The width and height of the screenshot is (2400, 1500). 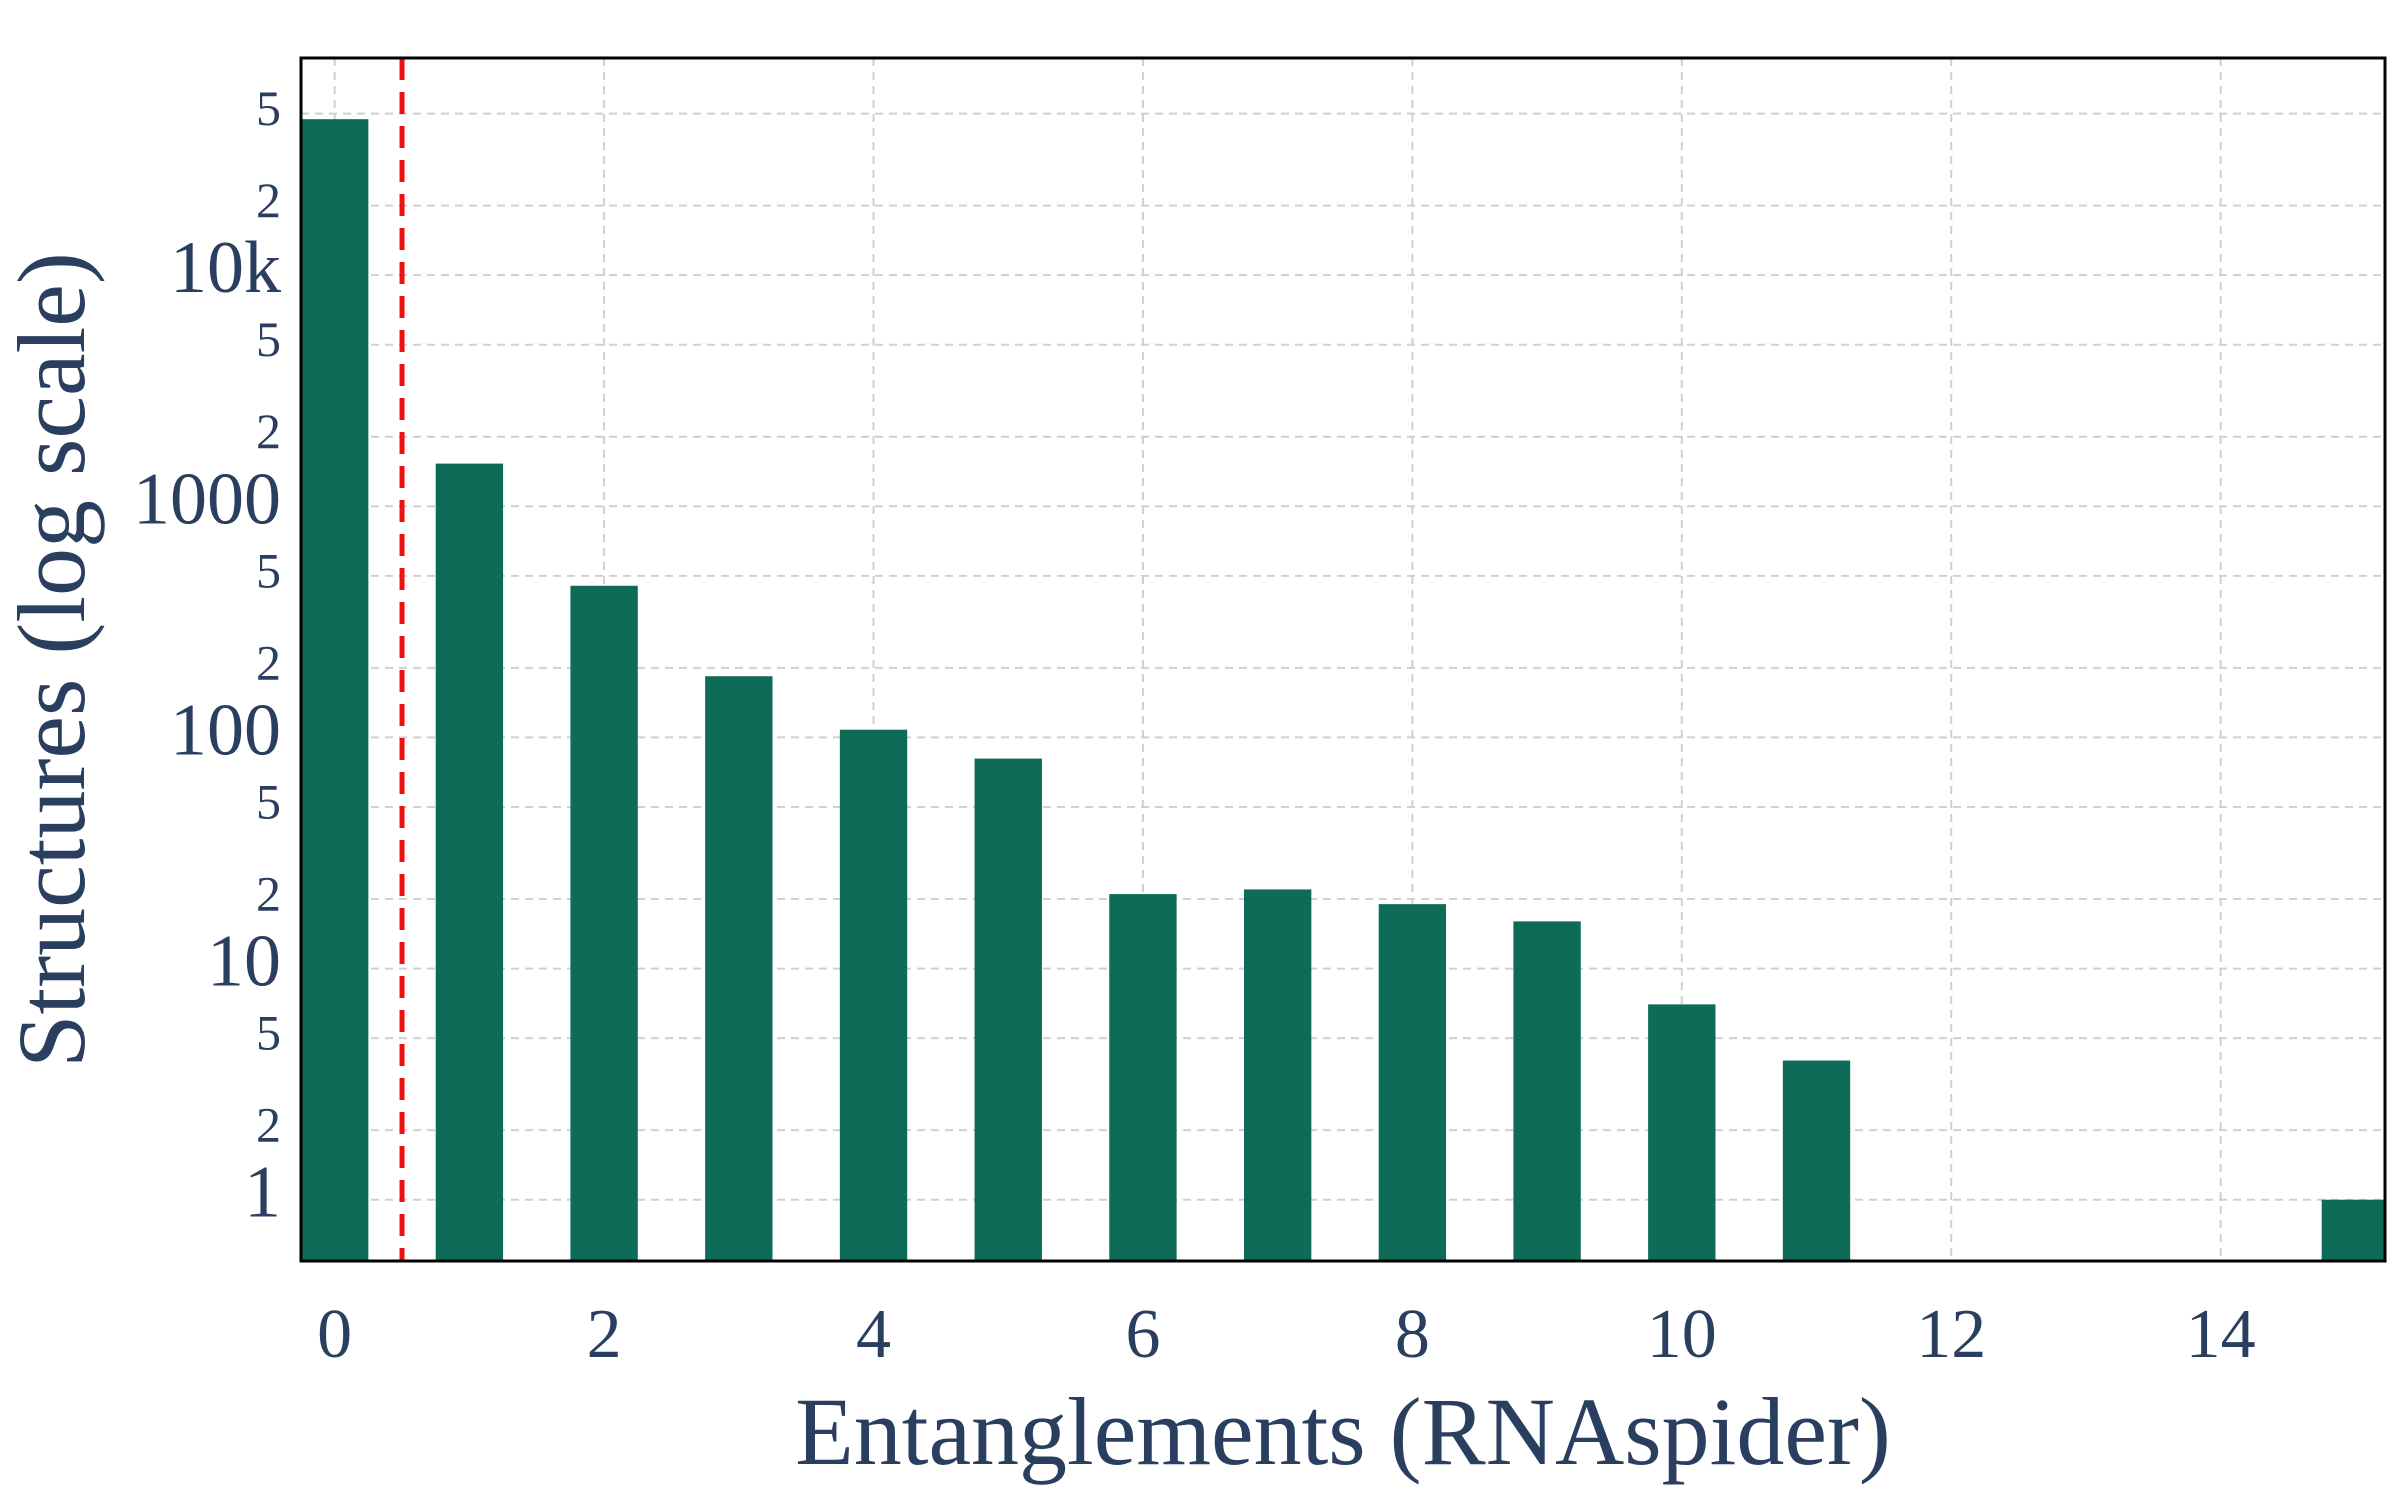 What do you see at coordinates (52, 660) in the screenshot?
I see `y-axis-title: Structures (log scale)` at bounding box center [52, 660].